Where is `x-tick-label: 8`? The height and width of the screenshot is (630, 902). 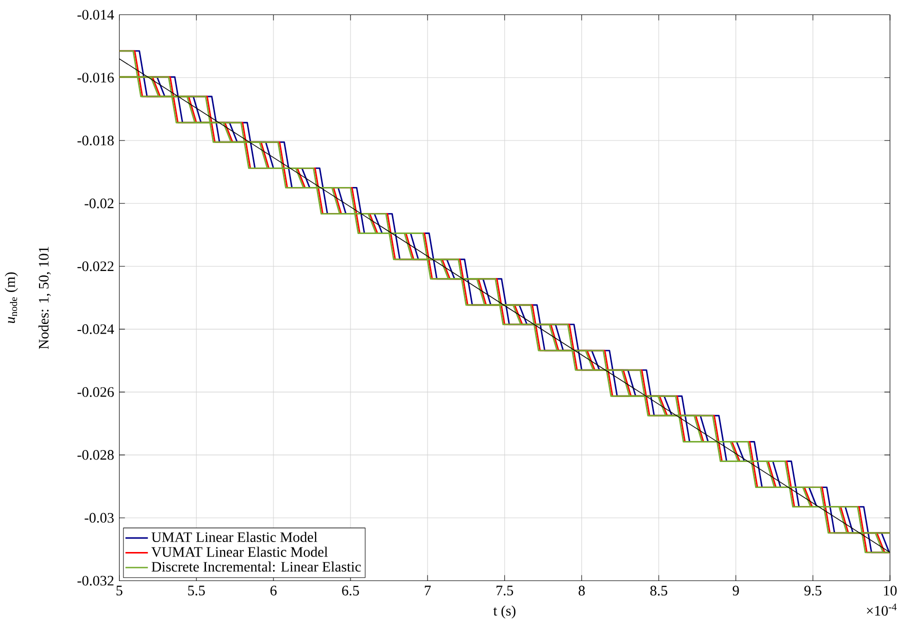 x-tick-label: 8 is located at coordinates (581, 591).